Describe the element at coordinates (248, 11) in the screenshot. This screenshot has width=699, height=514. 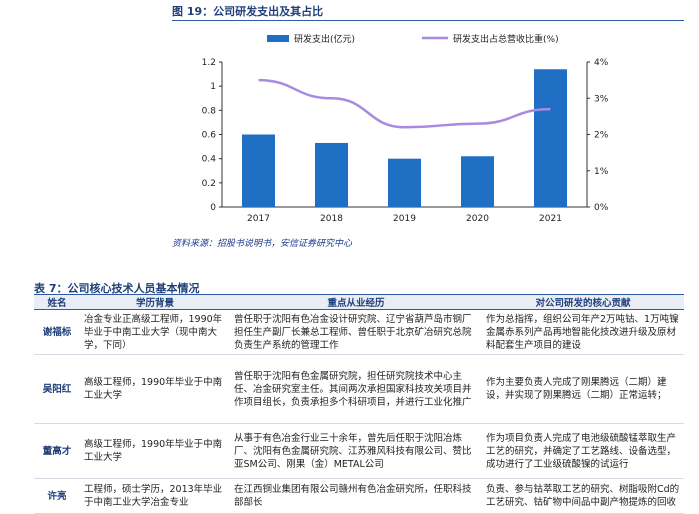
I see `figure-title: 图 19：公司研发支出及其占比` at that location.